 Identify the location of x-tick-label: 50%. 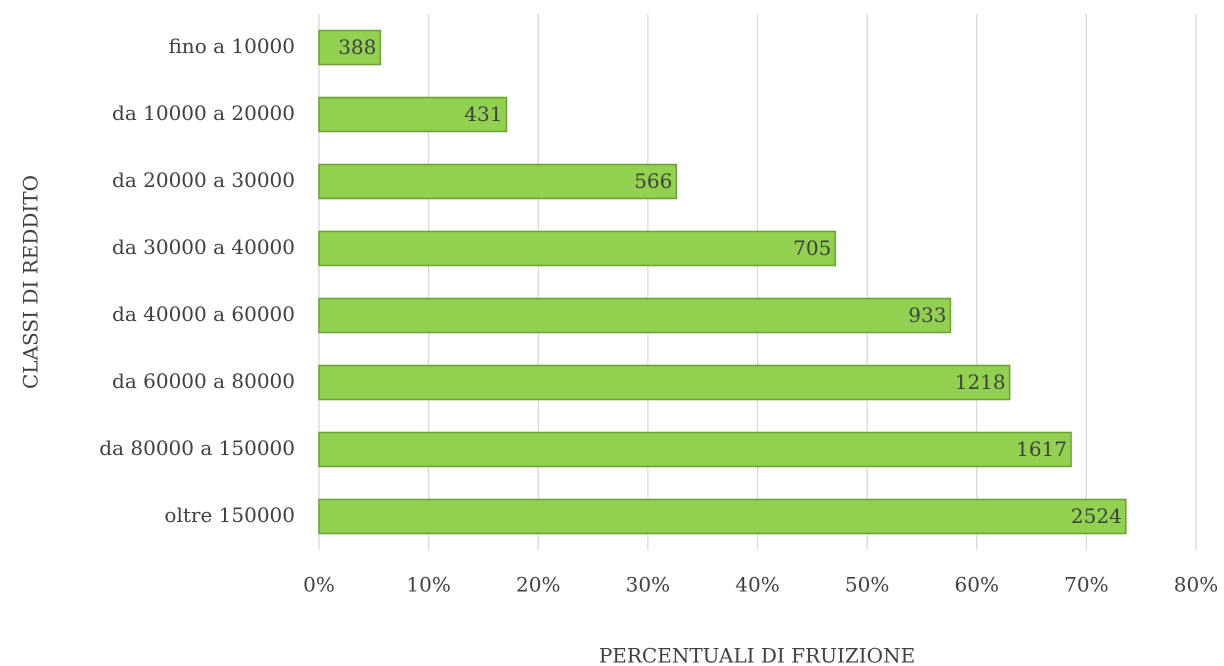
(867, 585).